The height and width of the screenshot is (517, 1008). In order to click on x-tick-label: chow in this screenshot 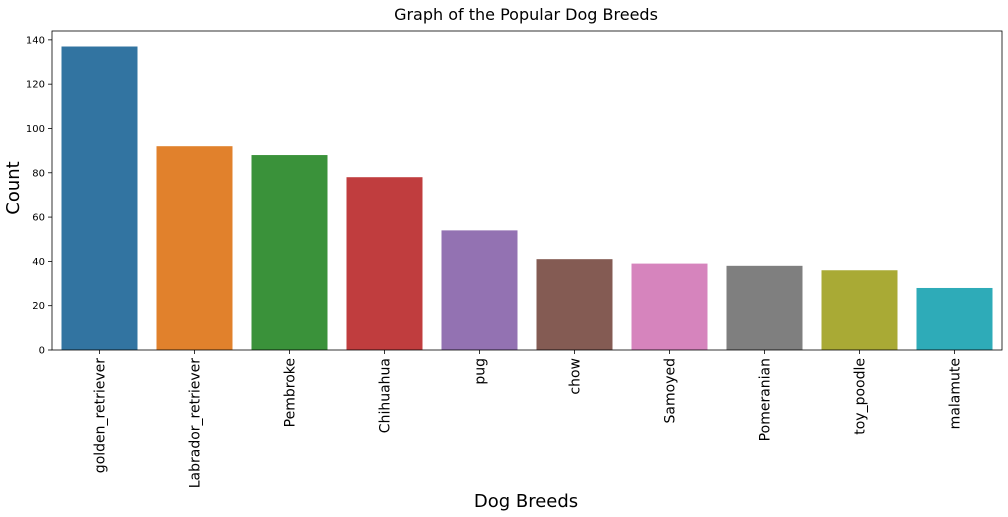, I will do `click(576, 376)`.